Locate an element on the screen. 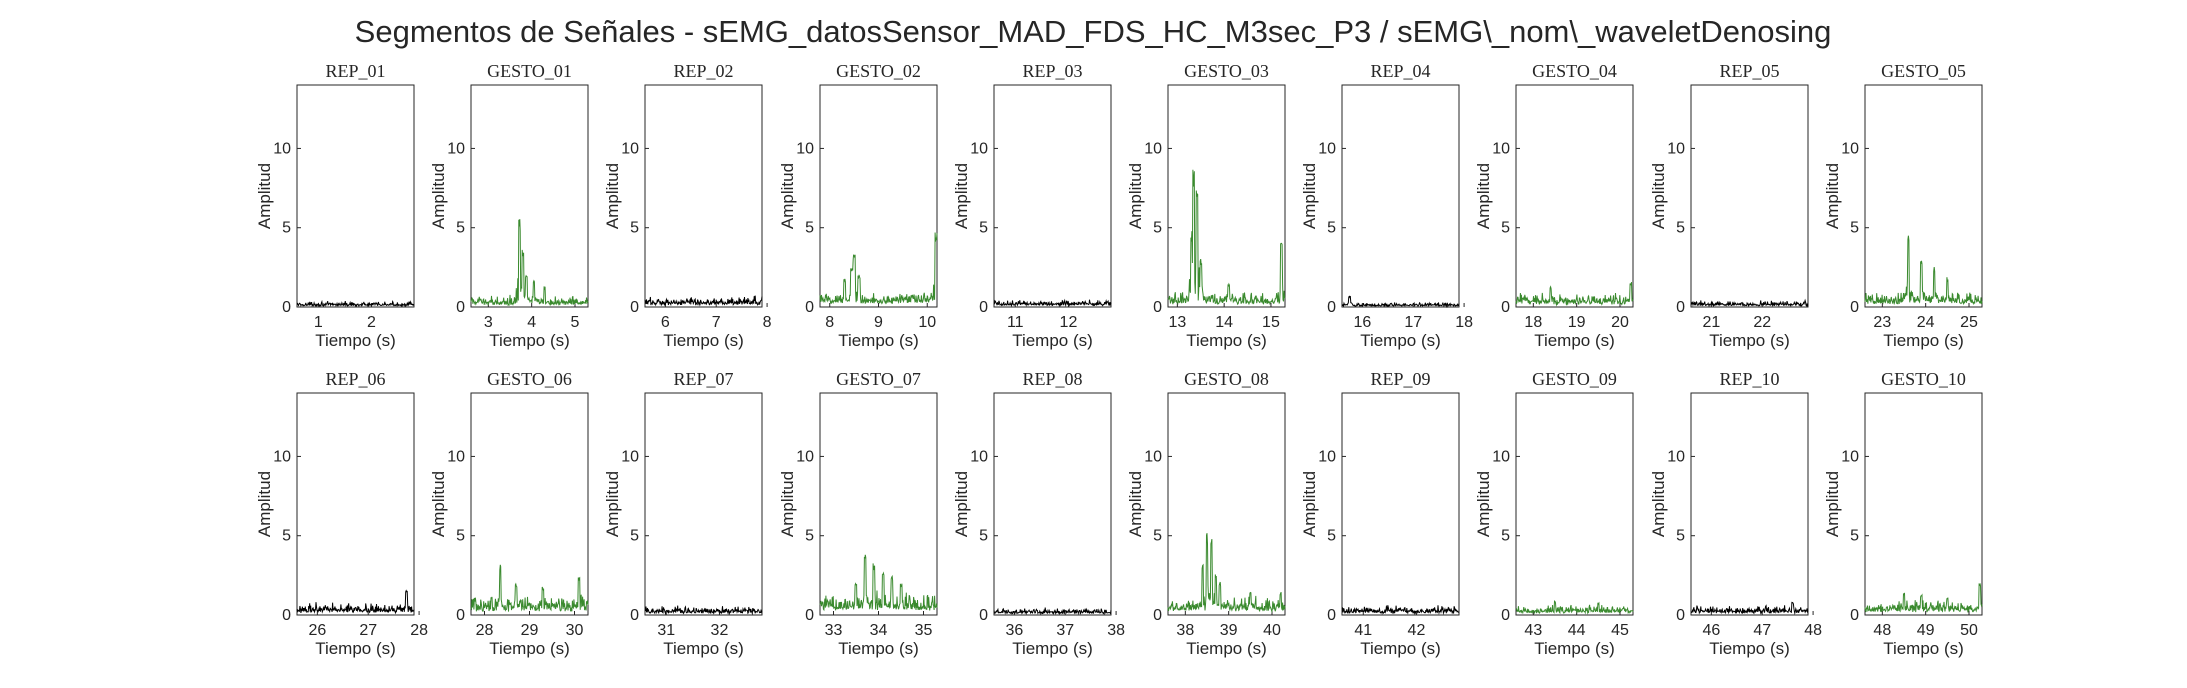  x-tick-label: 5 is located at coordinates (575, 322).